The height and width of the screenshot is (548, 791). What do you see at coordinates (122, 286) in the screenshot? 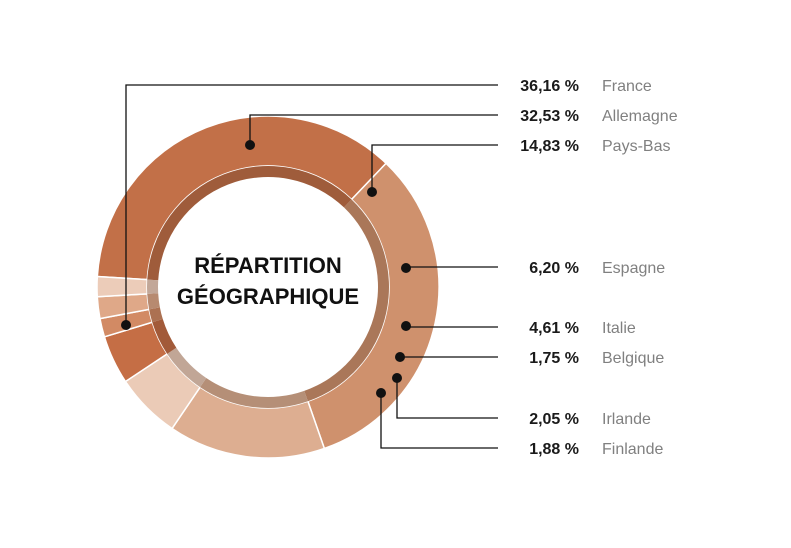
I see `slice-finlande` at bounding box center [122, 286].